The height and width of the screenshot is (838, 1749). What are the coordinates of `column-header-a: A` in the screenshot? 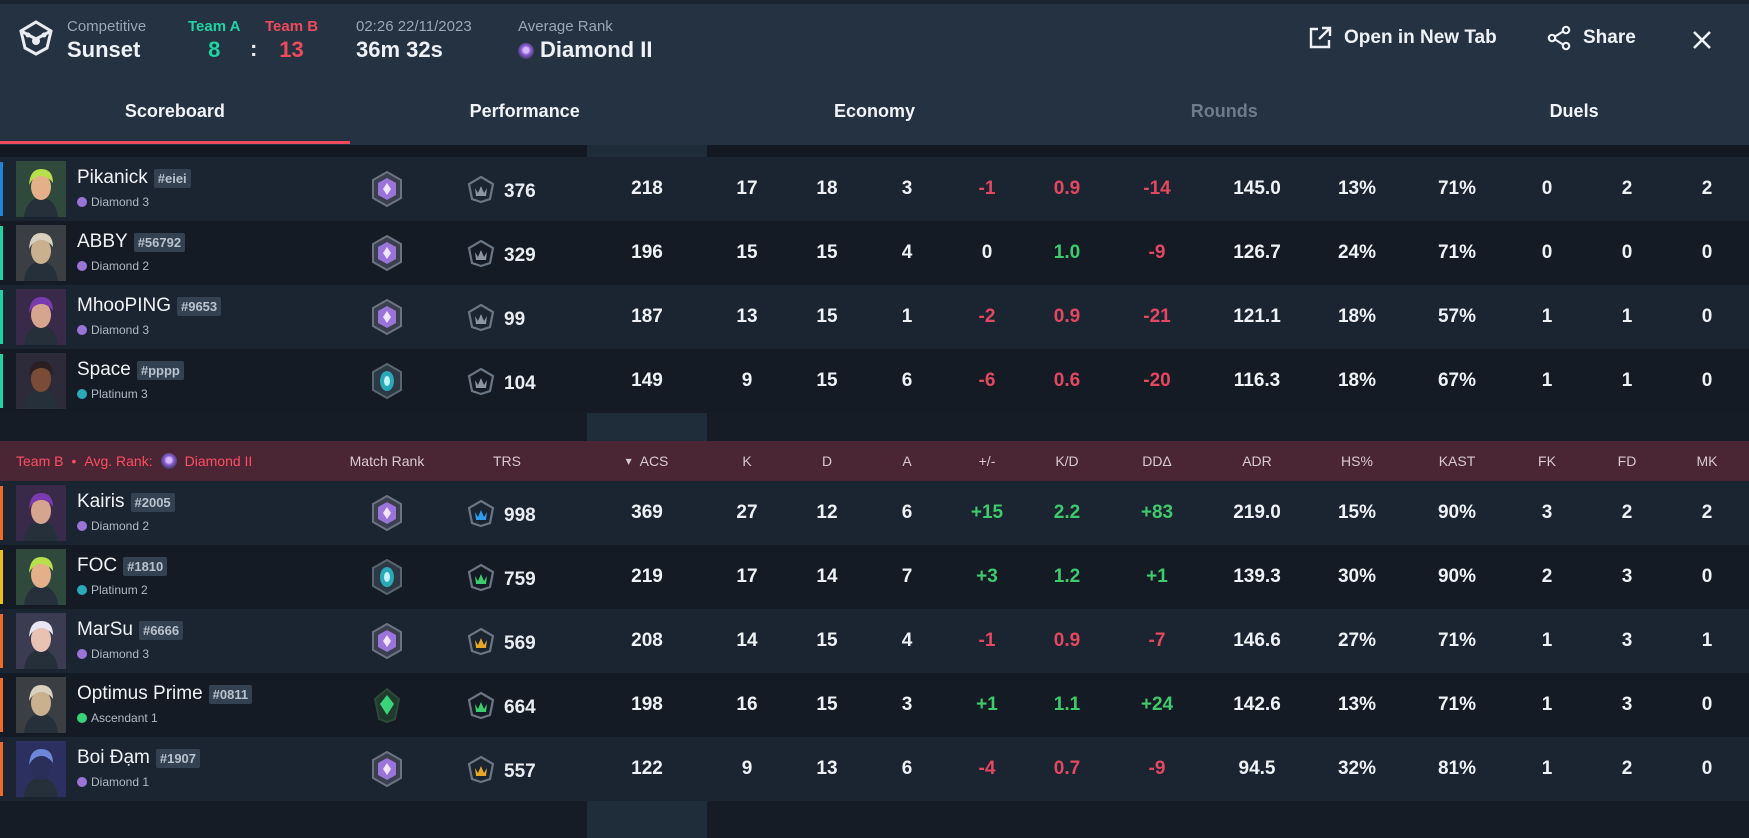 It's located at (907, 461).